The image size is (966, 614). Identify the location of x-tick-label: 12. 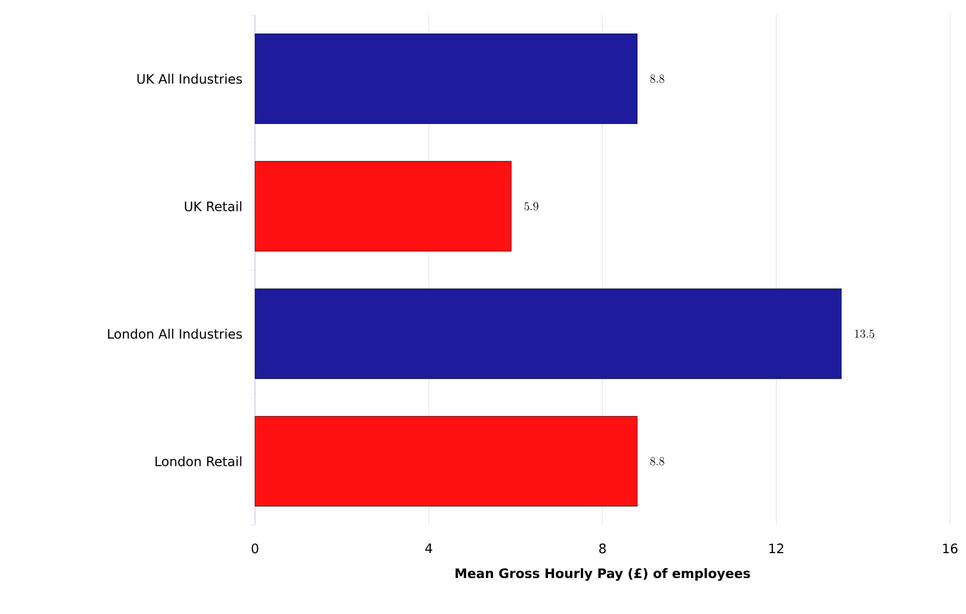
(776, 549).